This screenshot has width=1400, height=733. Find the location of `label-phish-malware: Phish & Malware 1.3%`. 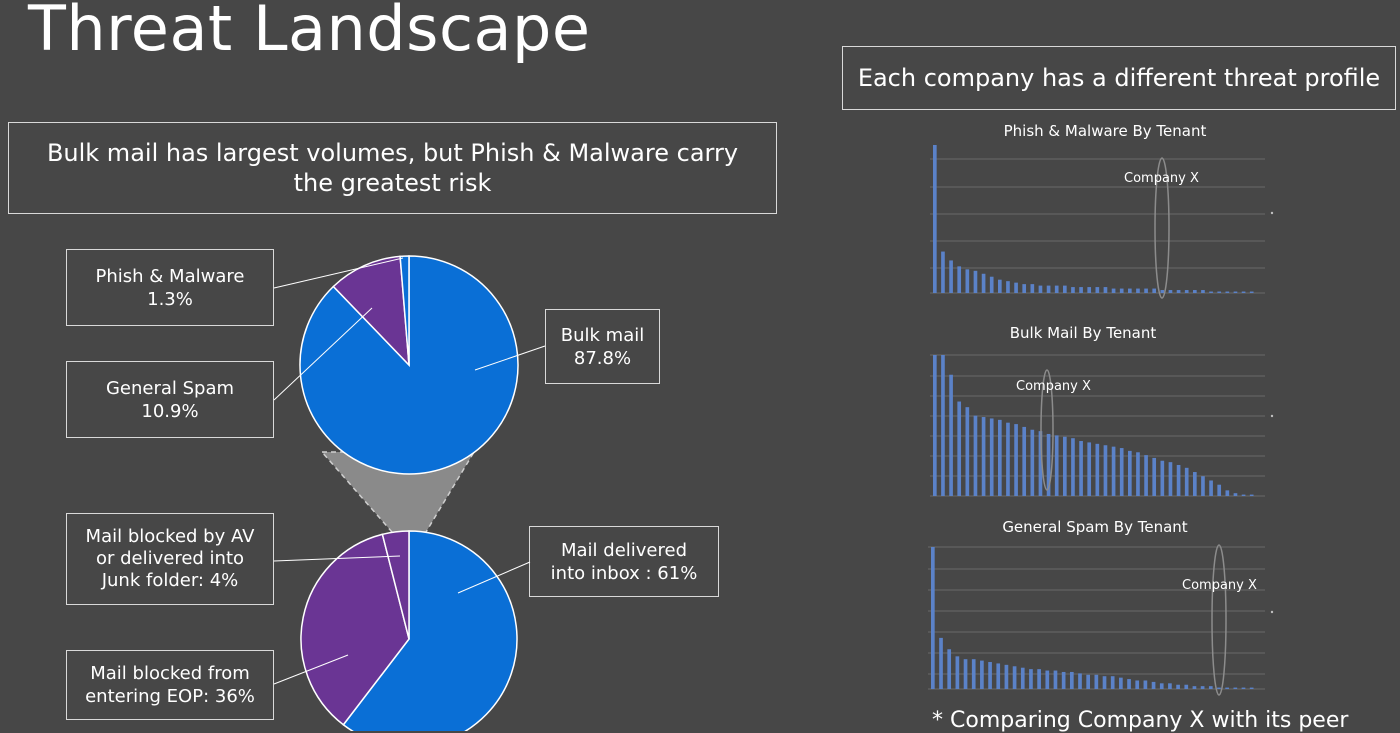

label-phish-malware: Phish & Malware 1.3% is located at coordinates (170, 287).